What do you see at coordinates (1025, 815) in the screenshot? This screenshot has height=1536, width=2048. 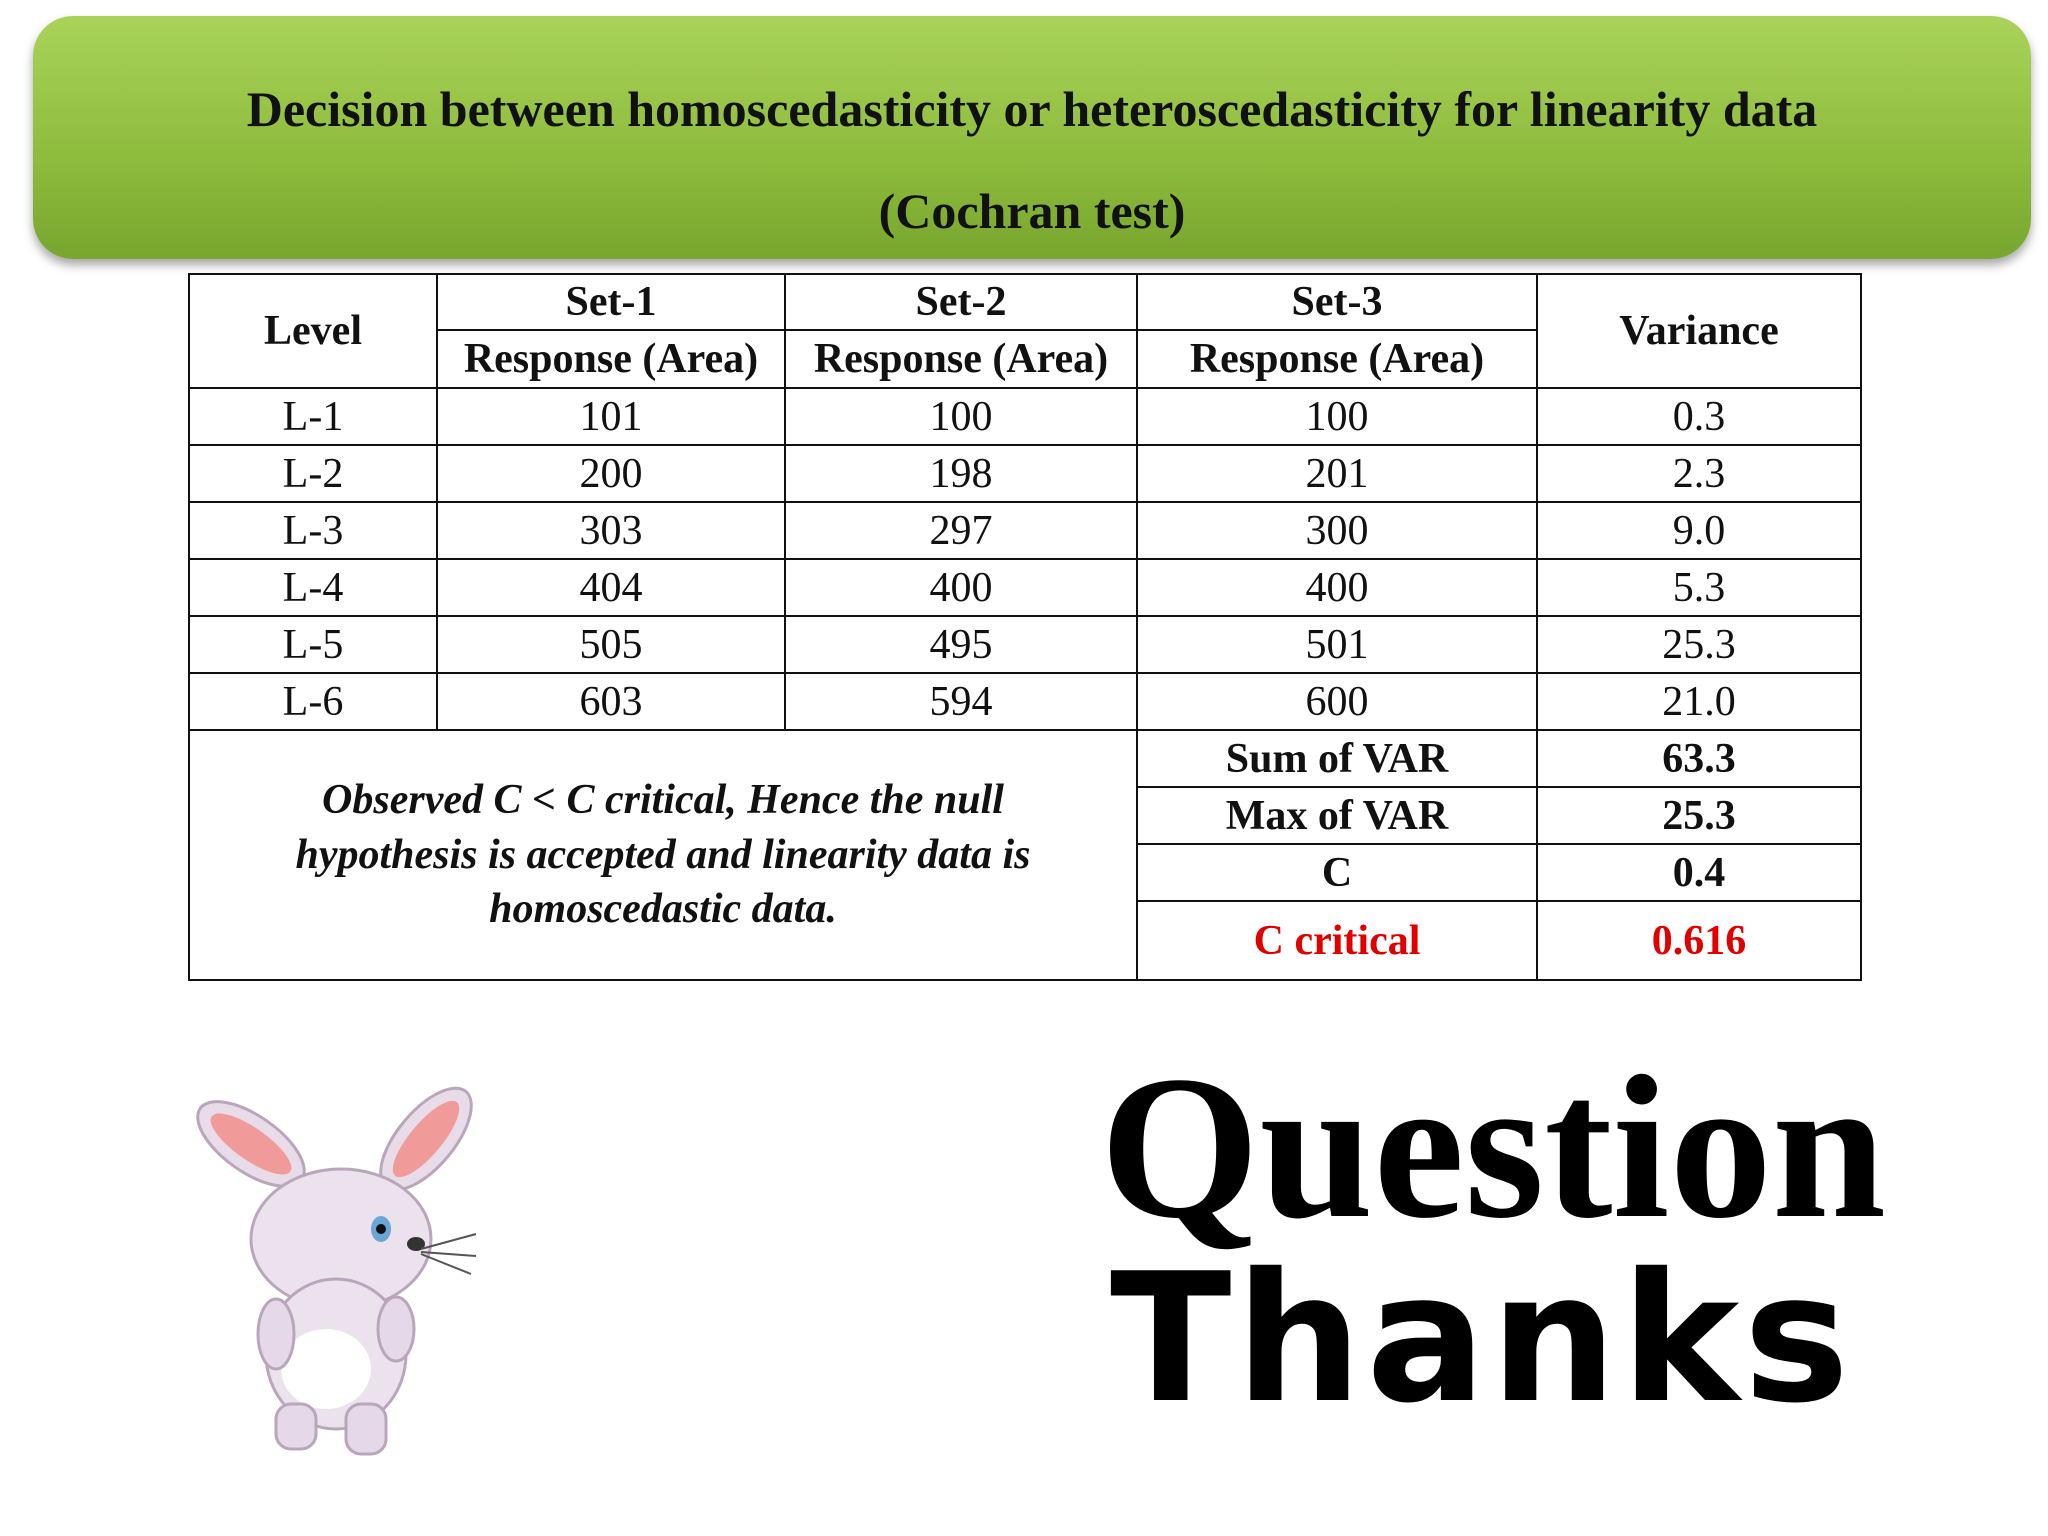 I see `table-row: Max of VAR 25.3` at bounding box center [1025, 815].